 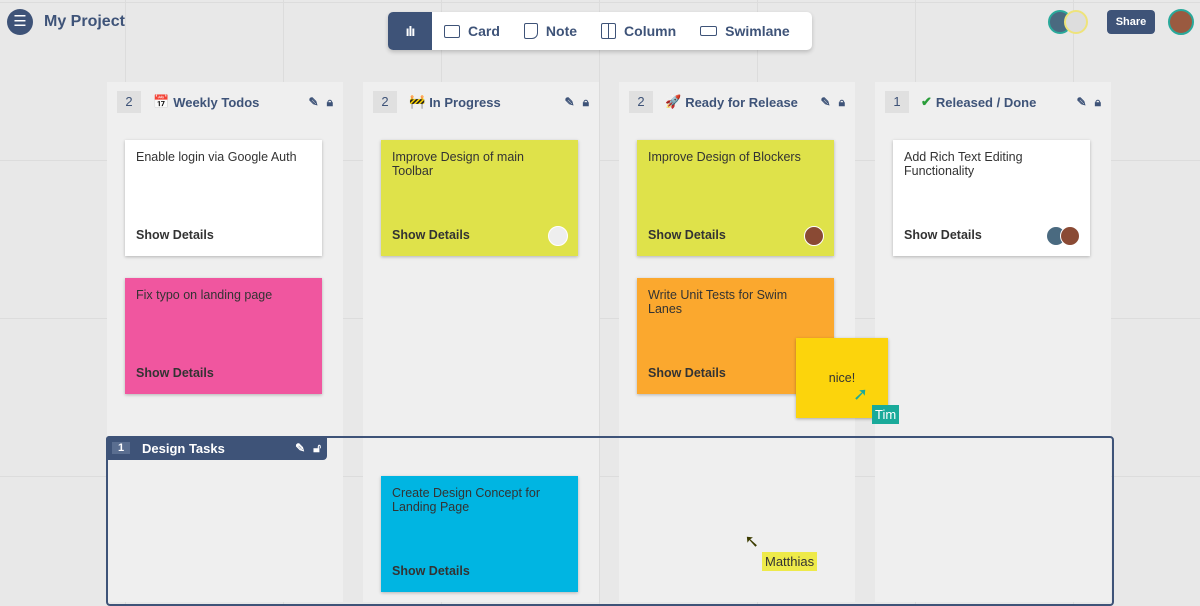 What do you see at coordinates (673, 101) in the screenshot?
I see `column-emoji-icon: 🚀` at bounding box center [673, 101].